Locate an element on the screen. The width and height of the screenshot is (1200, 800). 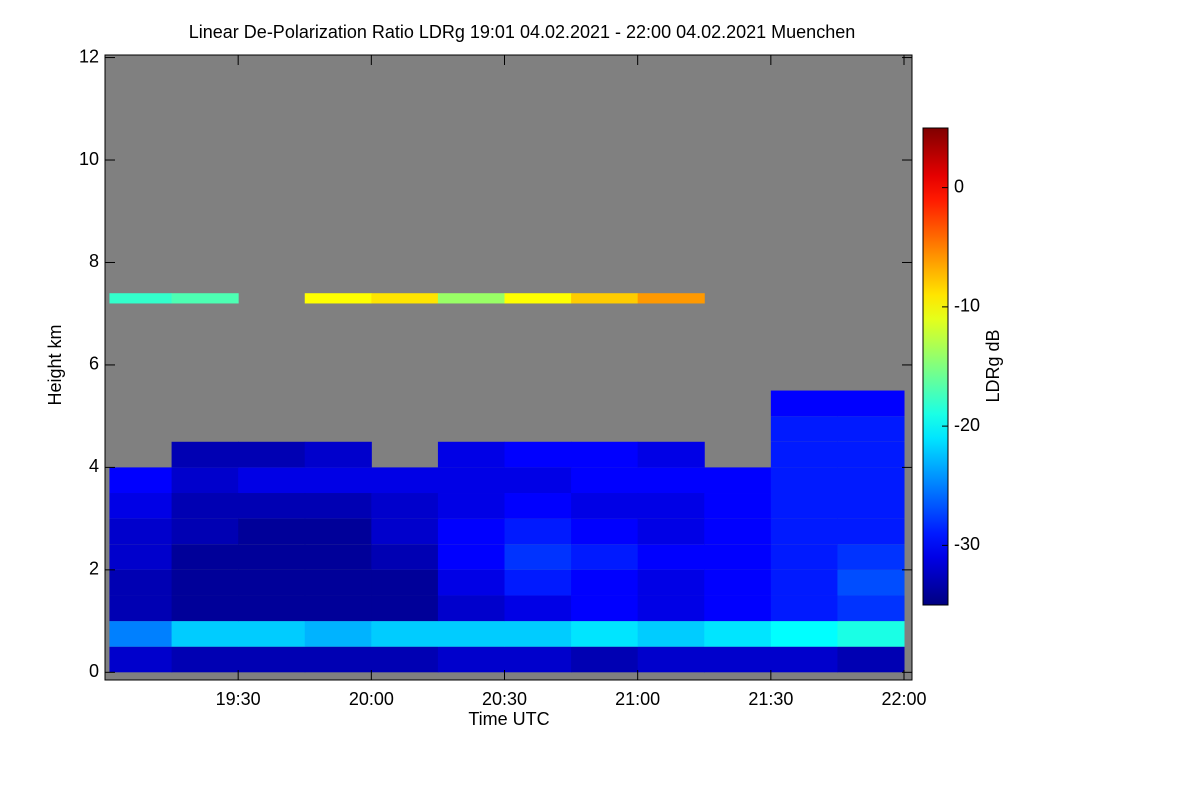
x-tick-label: 21:00 is located at coordinates (637, 699).